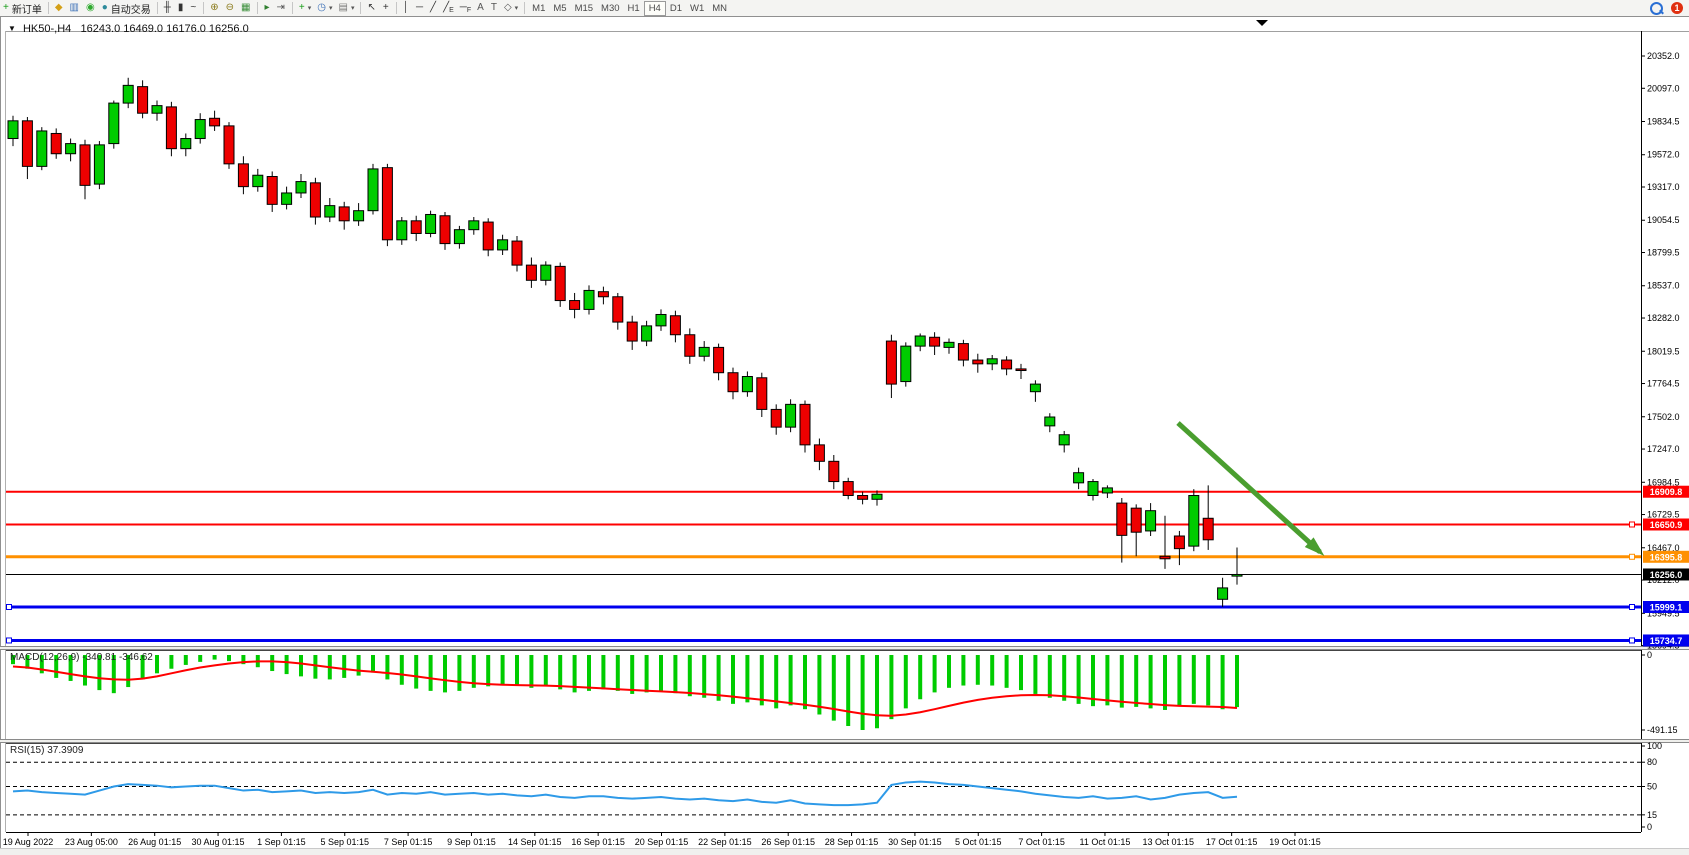 The height and width of the screenshot is (855, 1689). Describe the element at coordinates (610, 8) in the screenshot. I see `timeframe-button-m30: M30` at that location.